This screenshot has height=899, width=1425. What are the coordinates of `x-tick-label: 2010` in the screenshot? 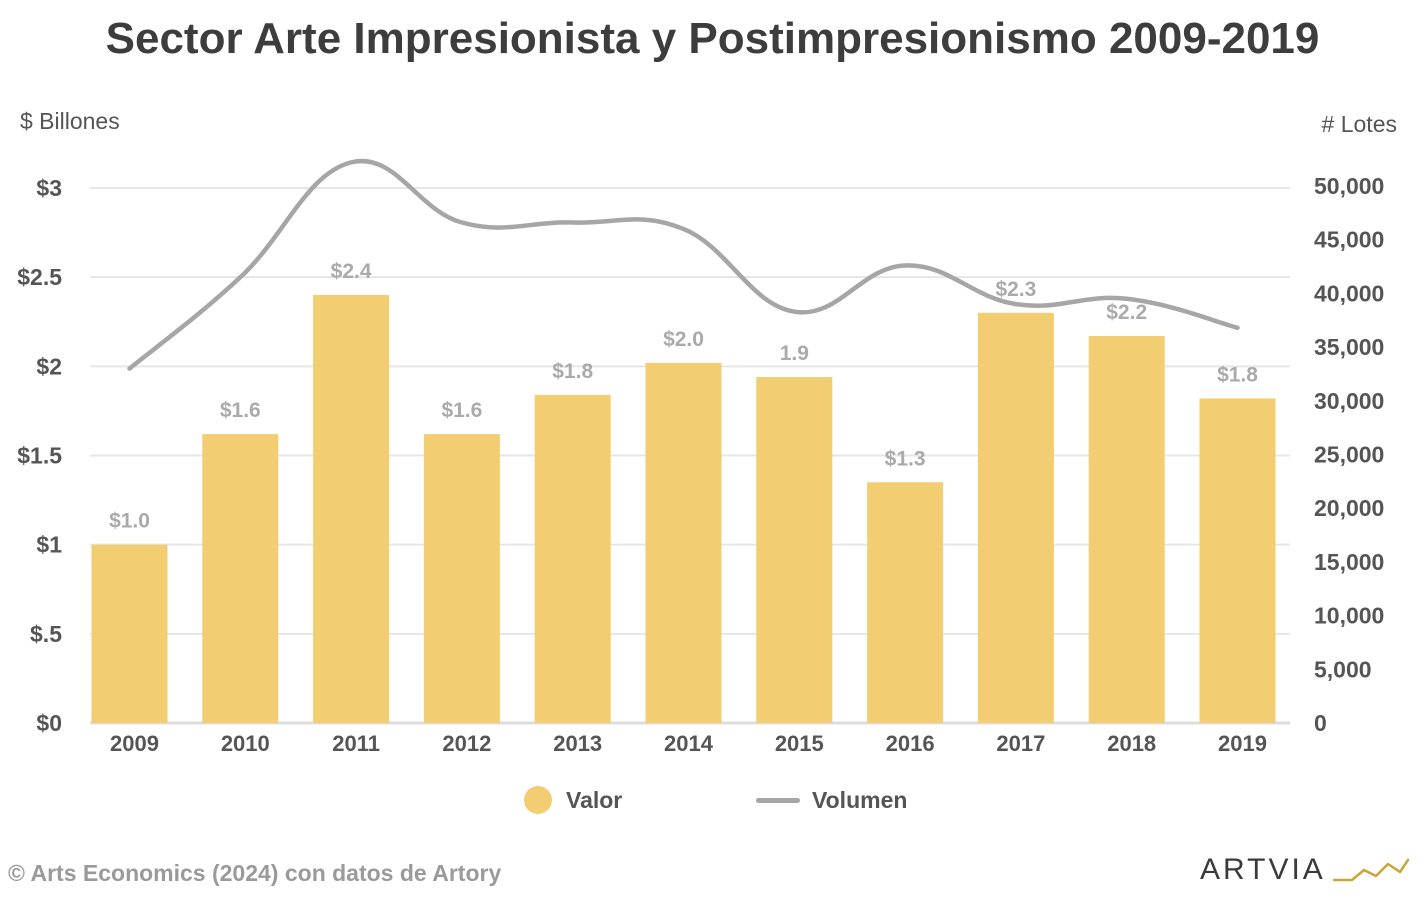 It's located at (245, 743).